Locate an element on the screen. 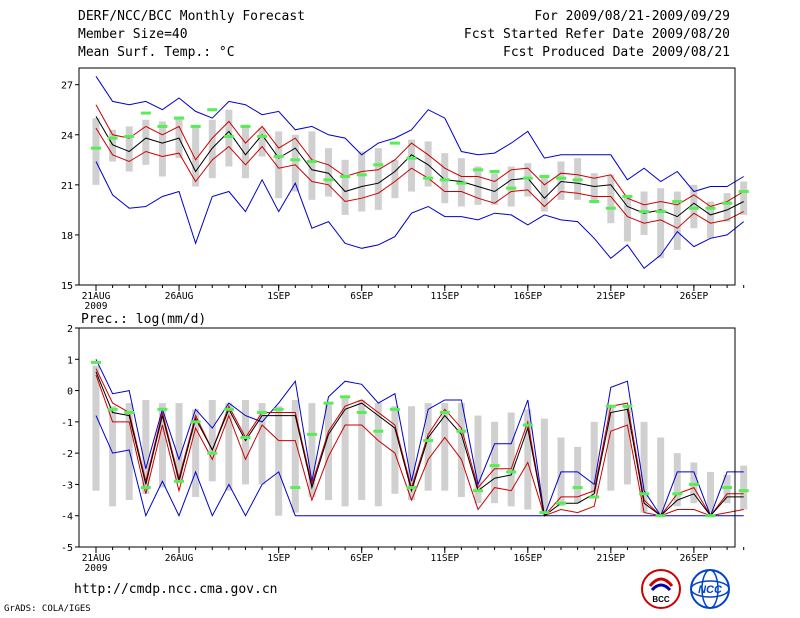  y-tick-label: 24 is located at coordinates (67, 136).